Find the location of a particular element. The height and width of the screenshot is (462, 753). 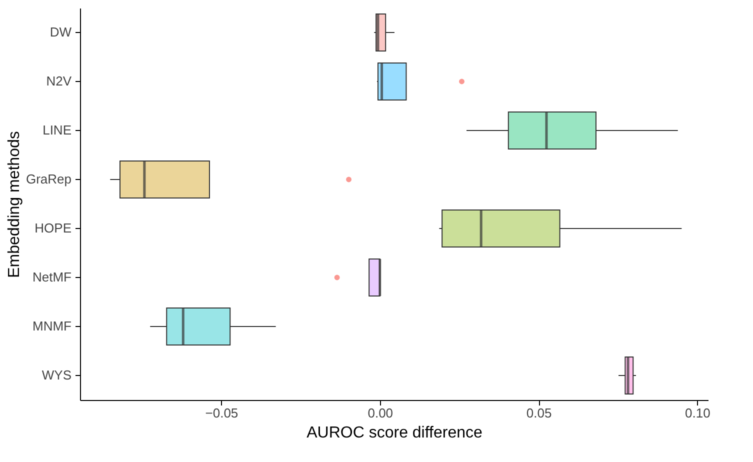

x-axis-title: AUROC score difference is located at coordinates (394, 433).